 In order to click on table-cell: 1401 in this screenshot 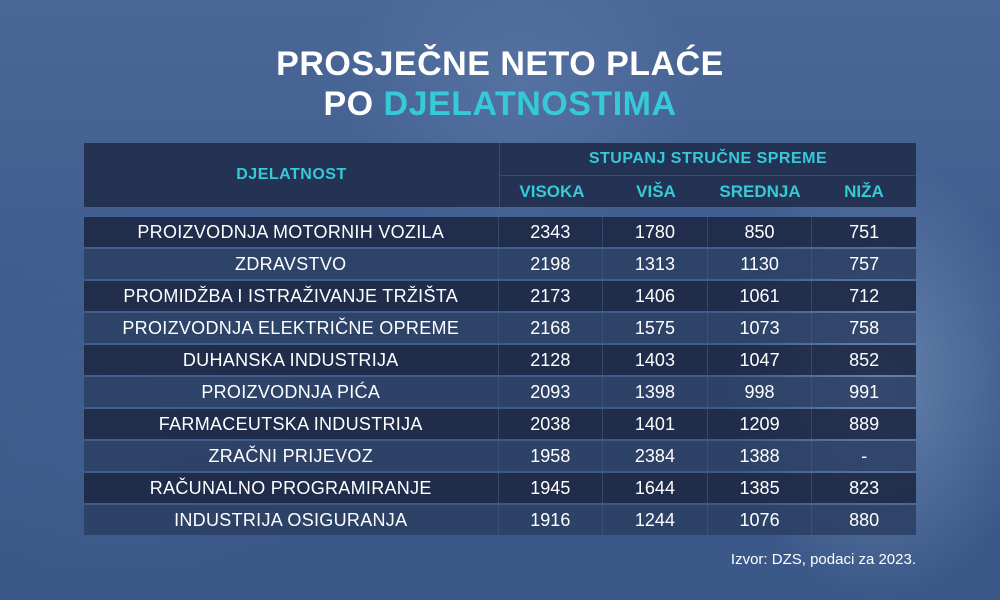, I will do `click(654, 424)`.